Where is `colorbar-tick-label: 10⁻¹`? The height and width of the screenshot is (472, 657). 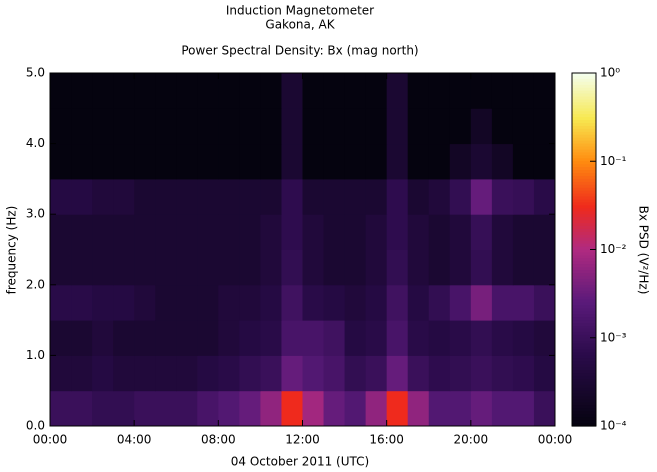 colorbar-tick-label: 10⁻¹ is located at coordinates (613, 161).